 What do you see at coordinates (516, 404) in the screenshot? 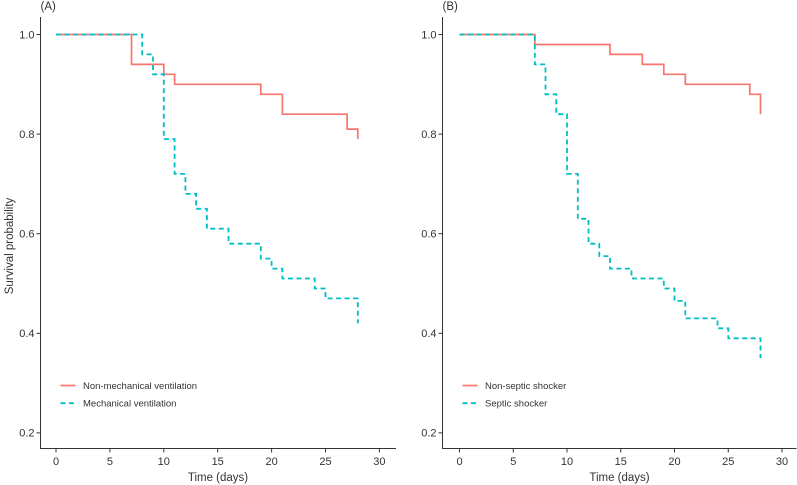
I see `legend-label-b-series2: Septic shocker` at bounding box center [516, 404].